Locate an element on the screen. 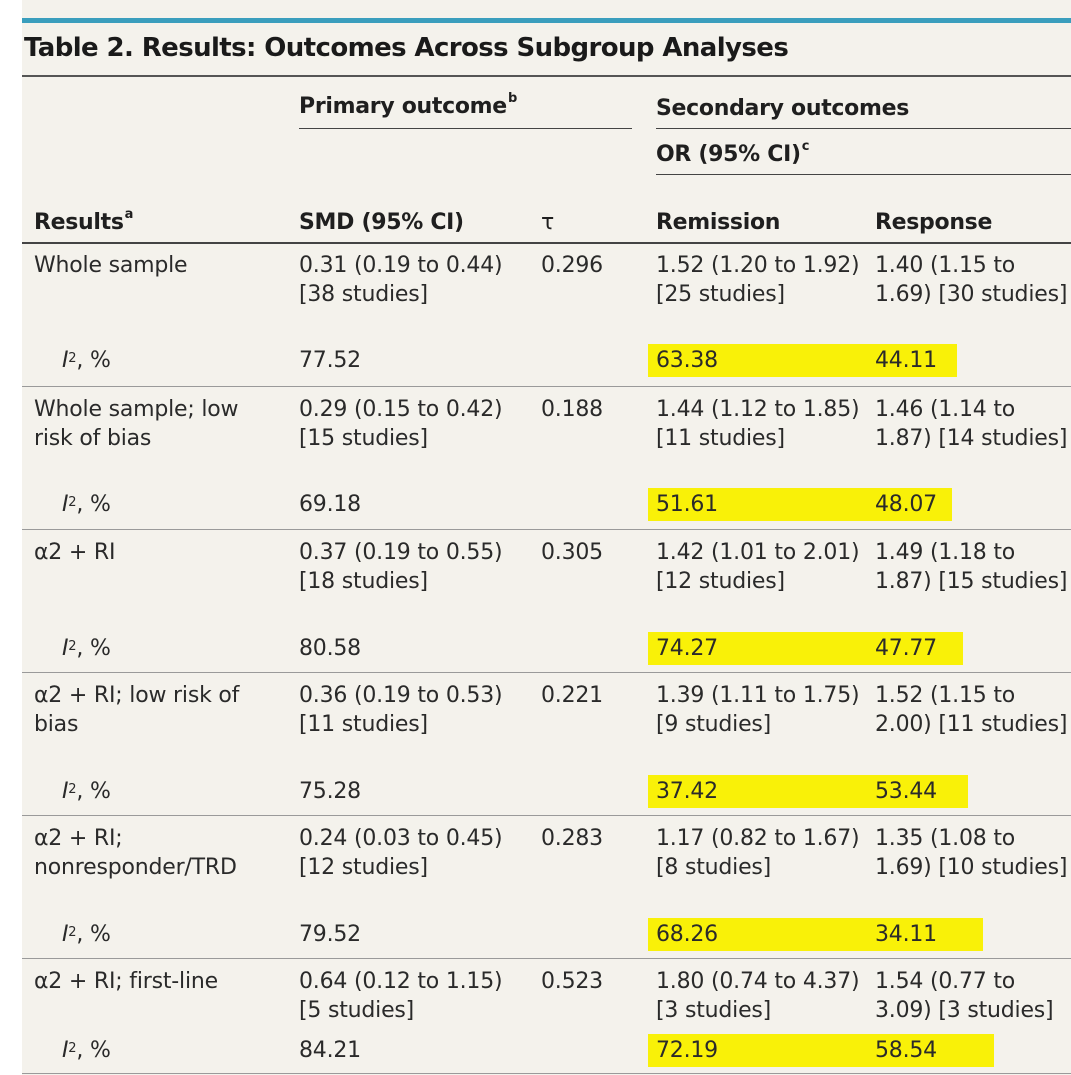 The image size is (1071, 1075). response-cell: 1.40 (1.15 to 1.69) [30 studies] is located at coordinates (971, 280).